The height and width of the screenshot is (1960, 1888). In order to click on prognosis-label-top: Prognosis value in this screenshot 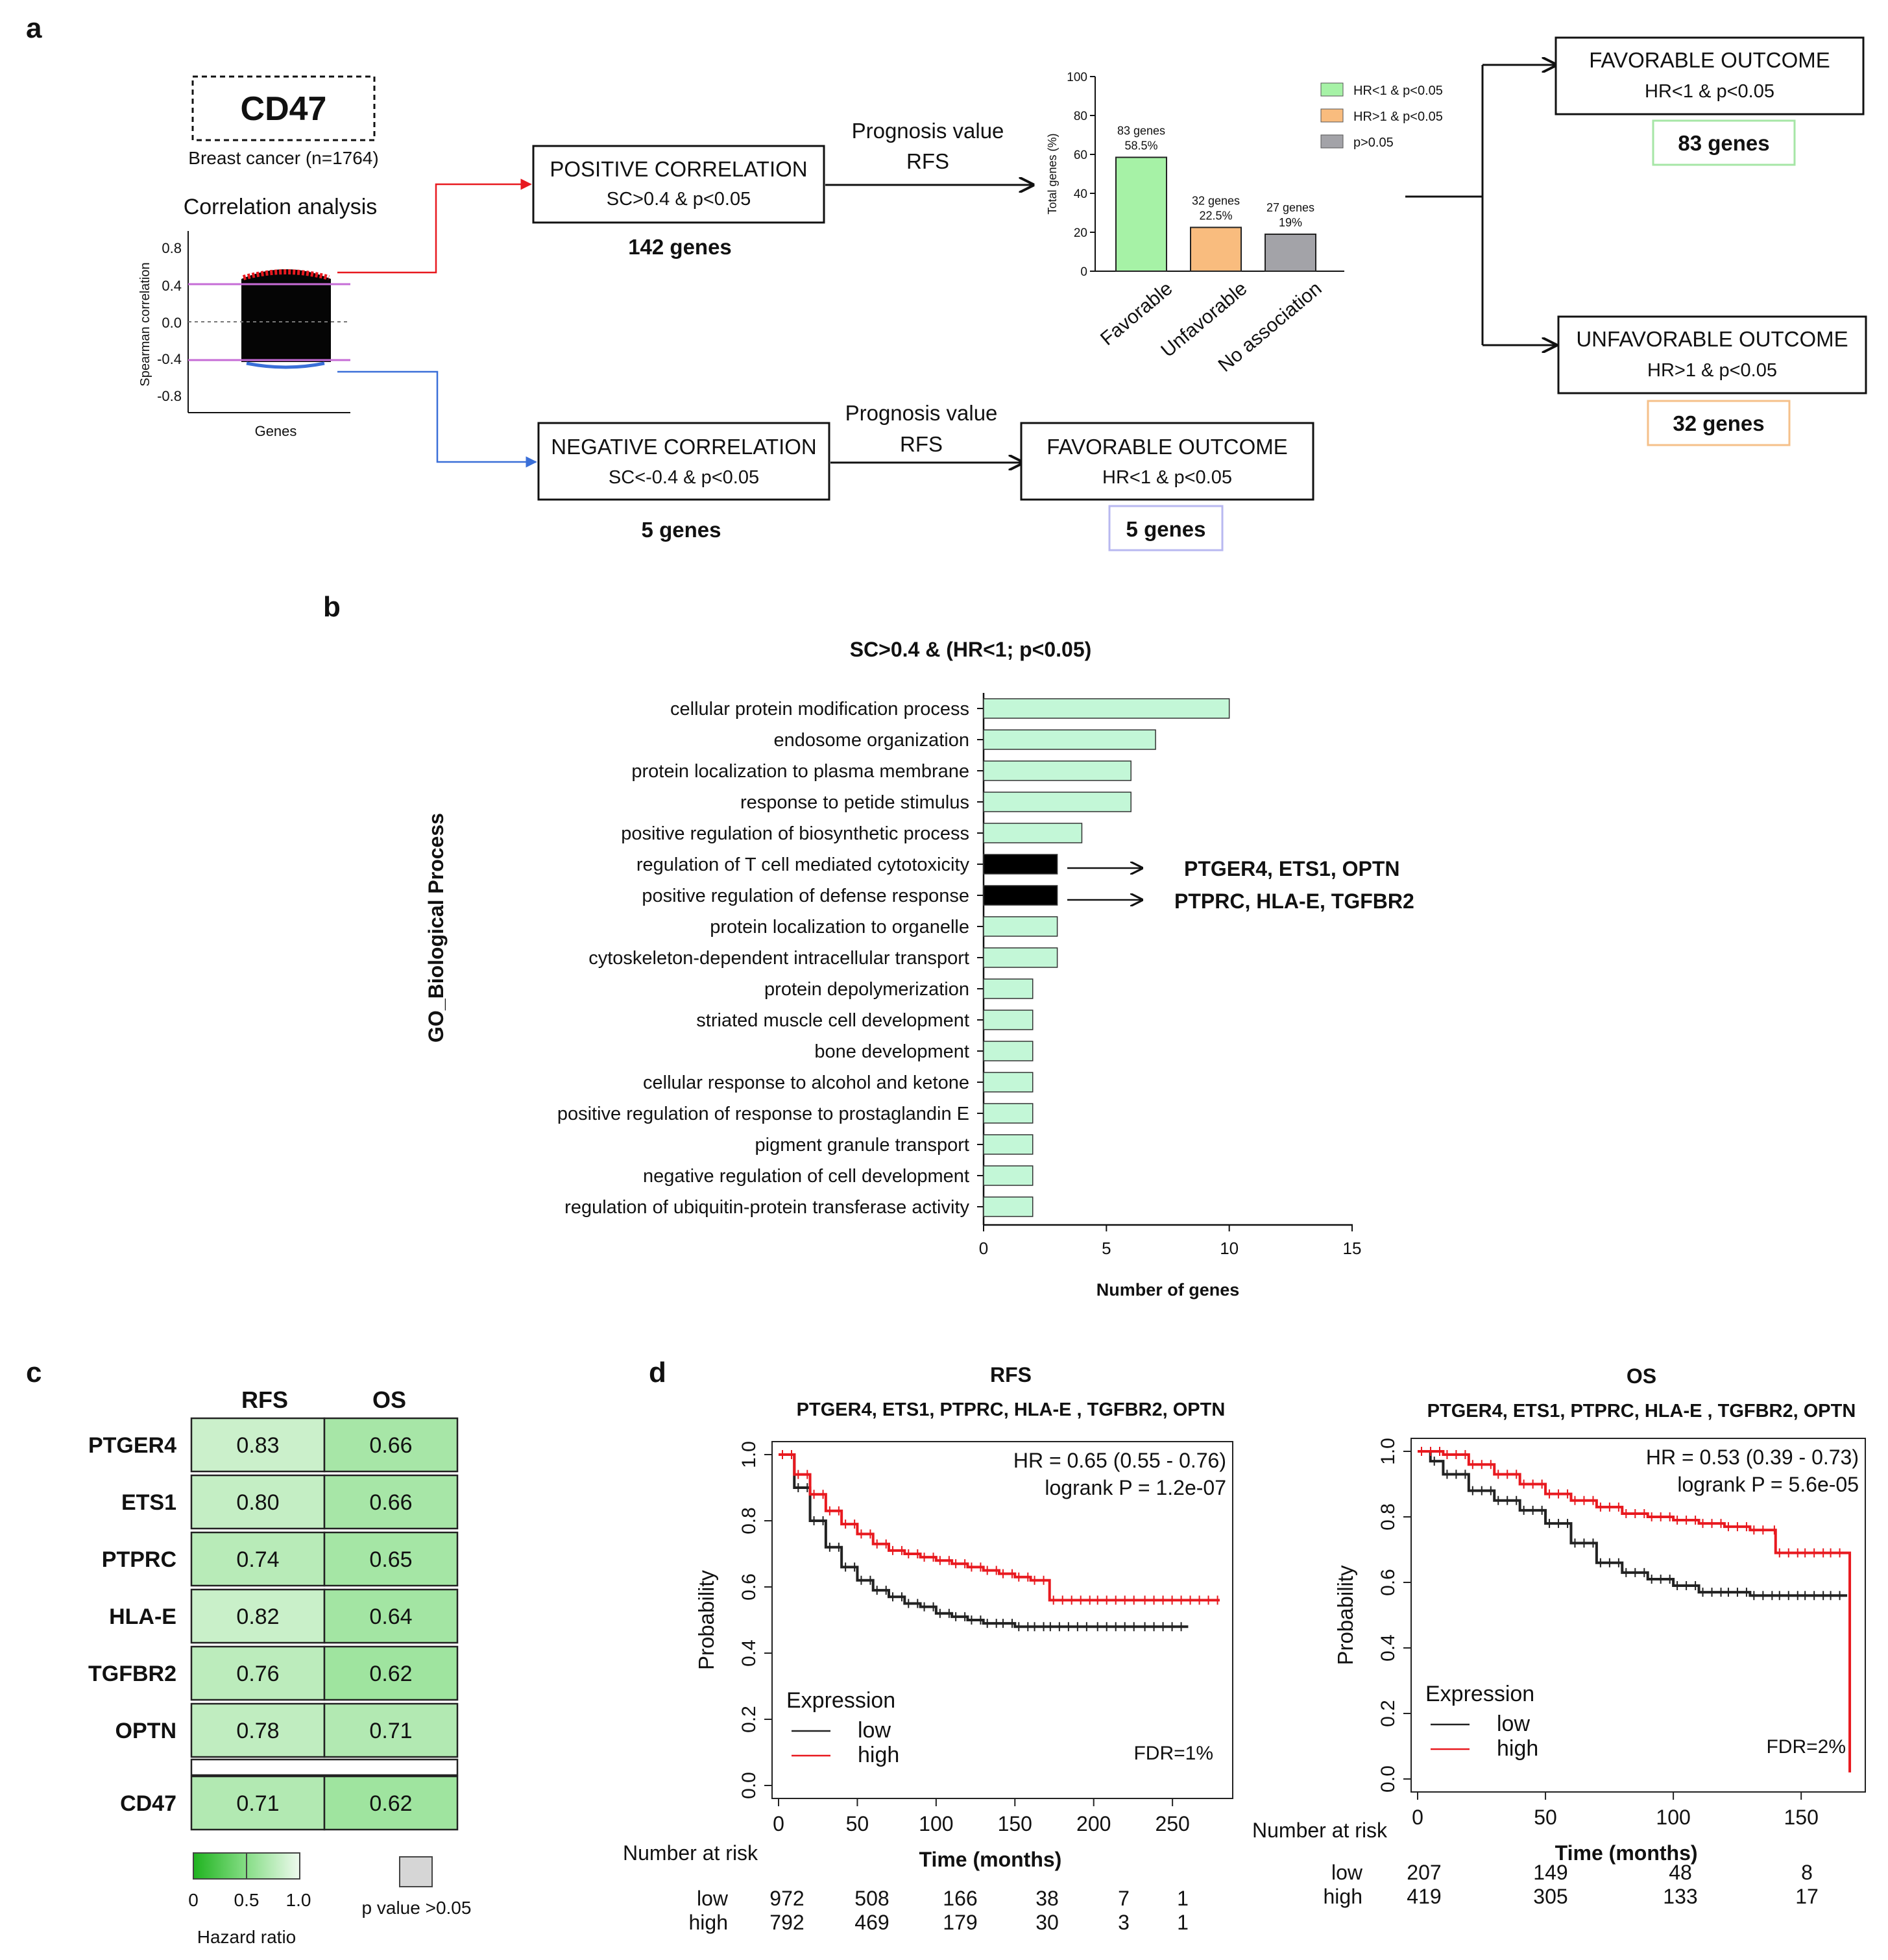, I will do `click(928, 131)`.